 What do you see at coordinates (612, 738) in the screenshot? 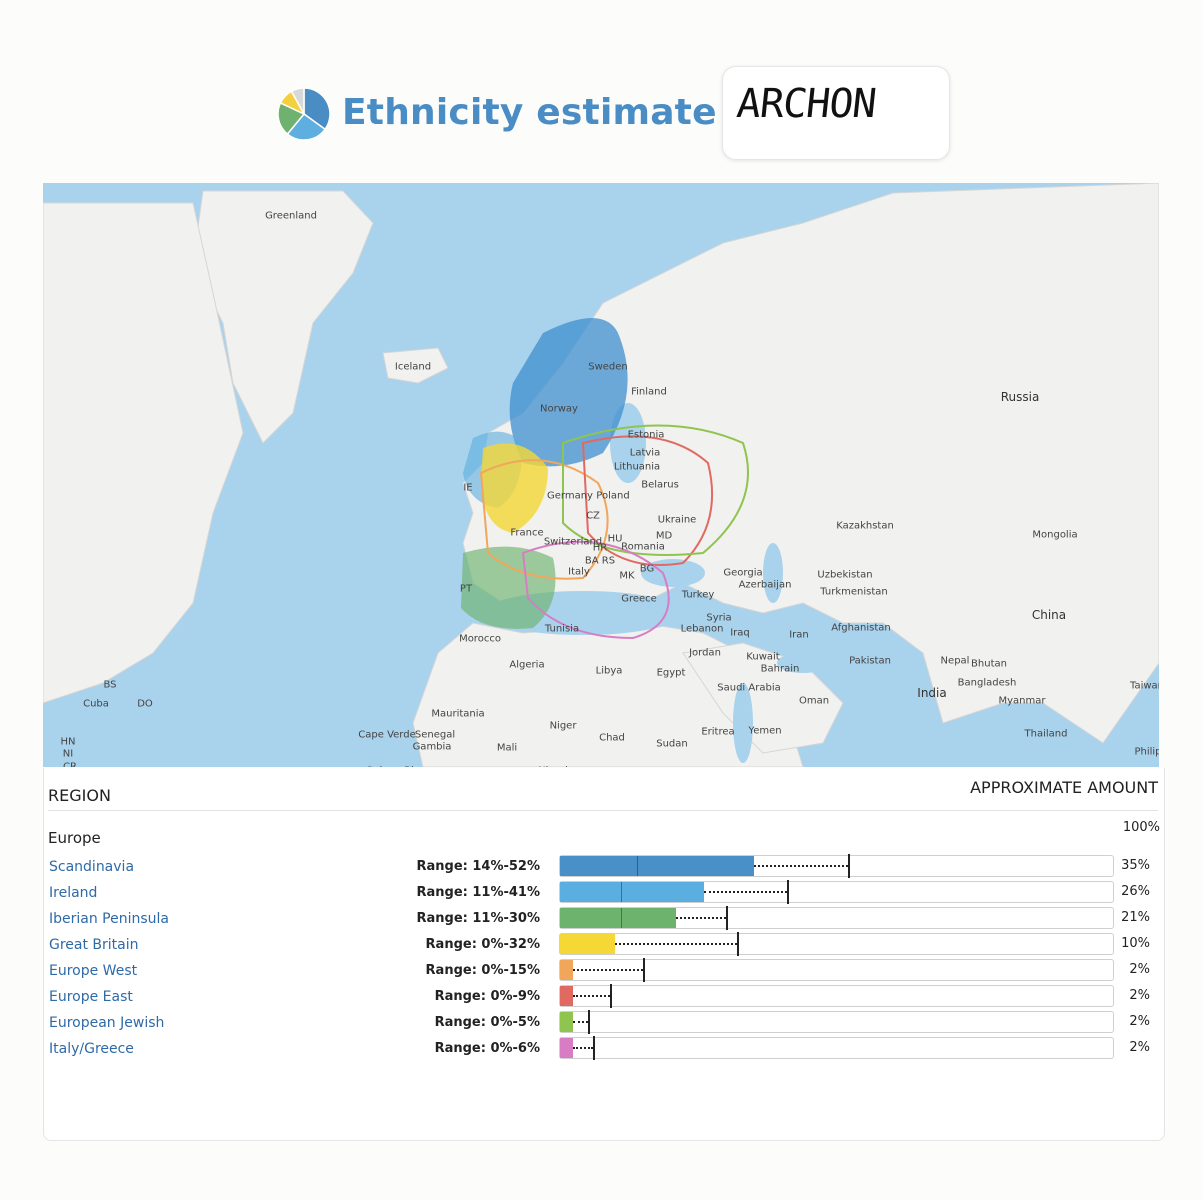
I see `map-label: Chad` at bounding box center [612, 738].